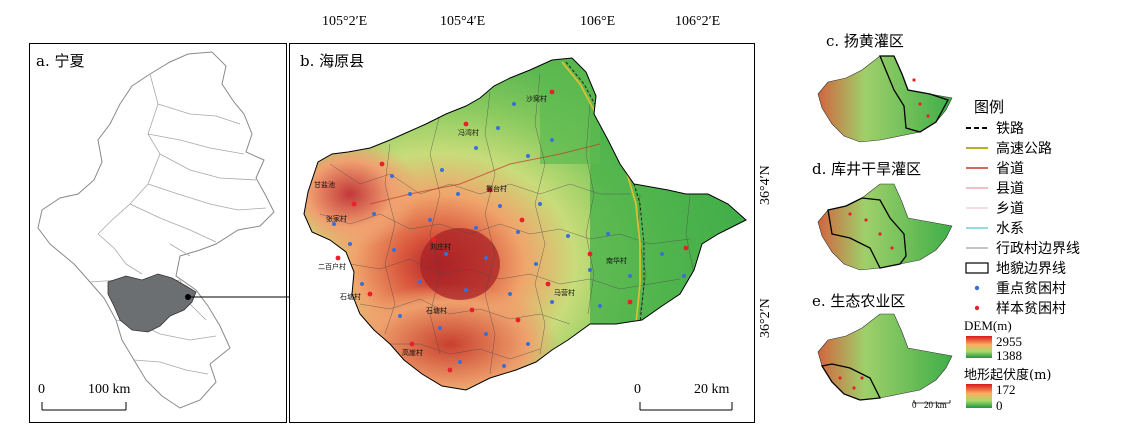  I want to click on dem-high-label: 2955, so click(1009, 341).